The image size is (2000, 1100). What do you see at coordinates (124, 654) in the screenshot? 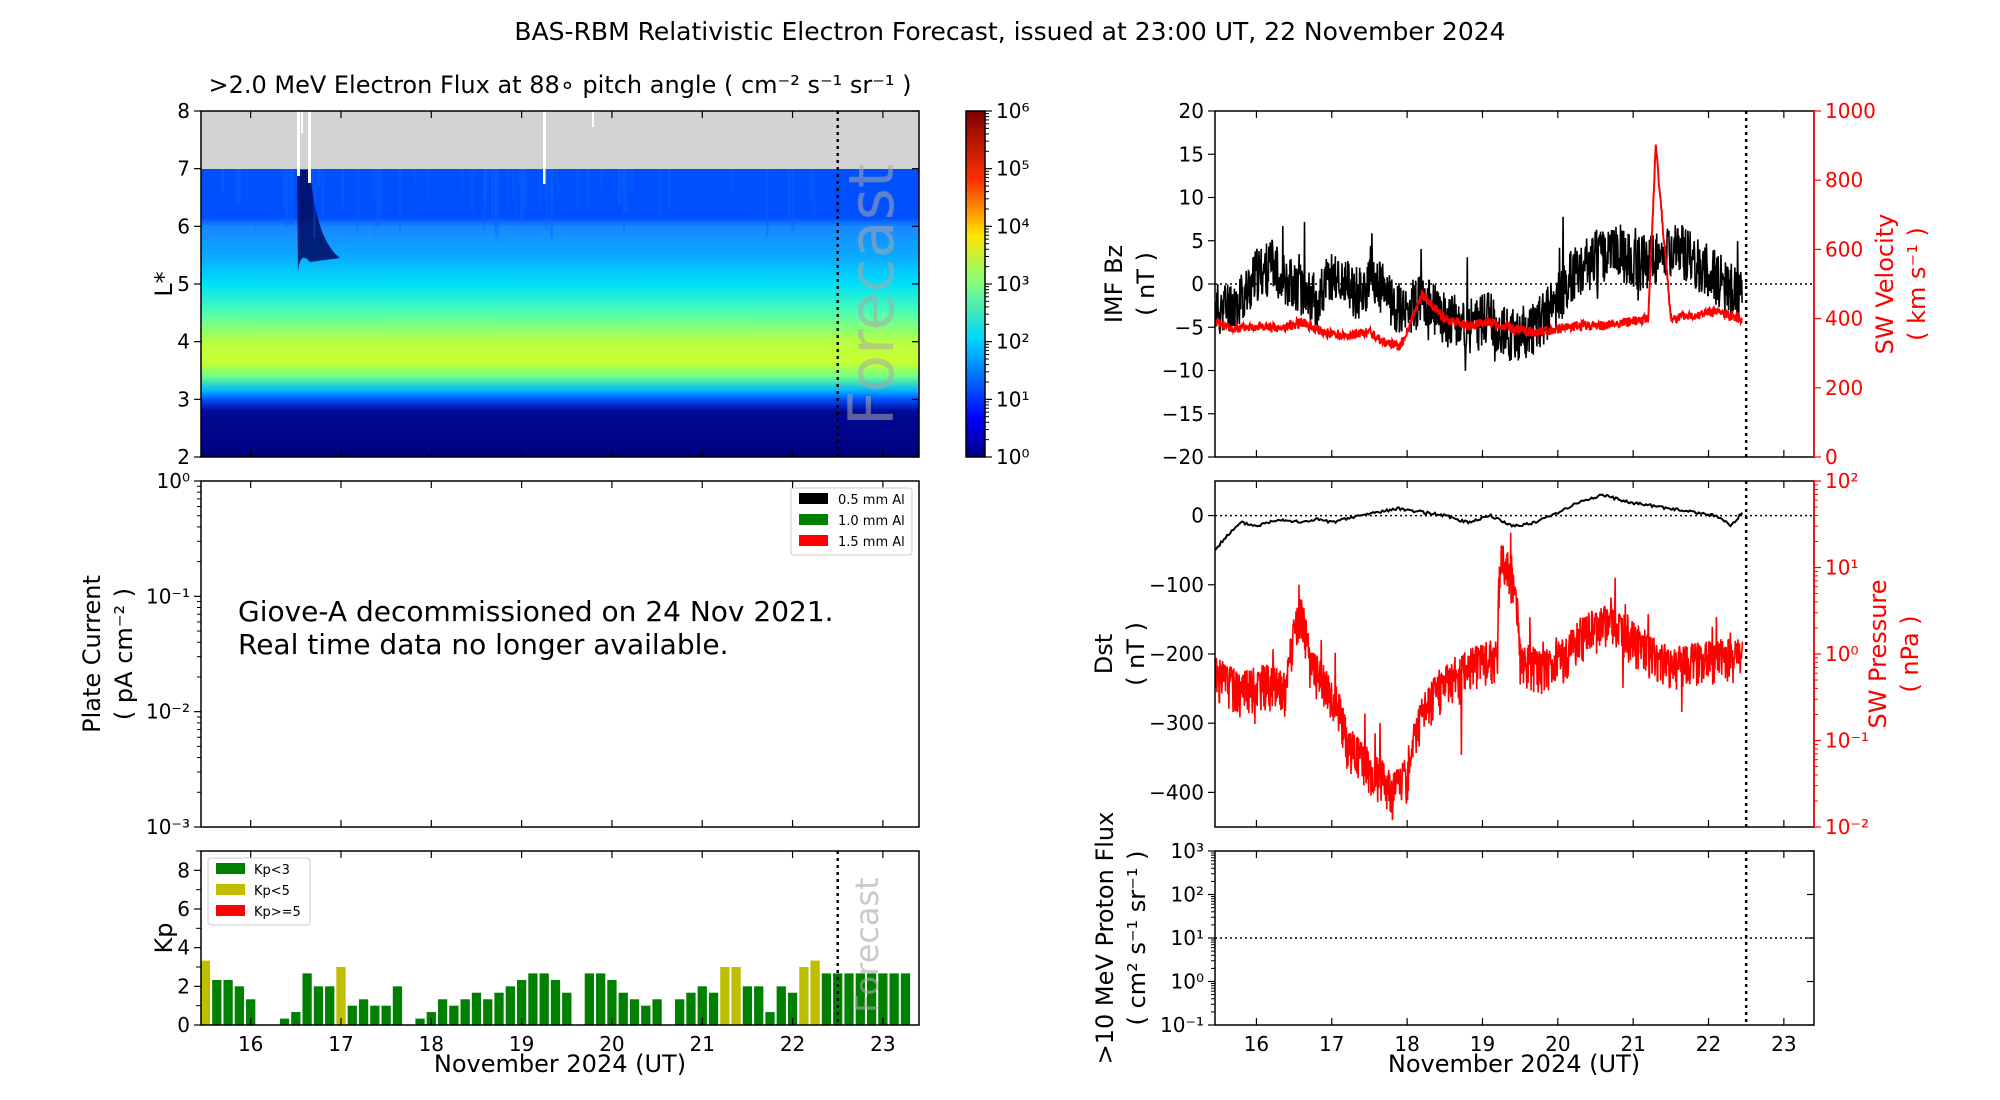
I see `plate-y-unit: ( pA cm⁻² )` at bounding box center [124, 654].